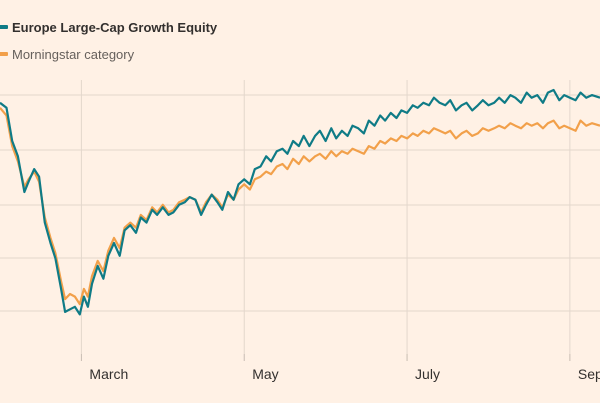  I want to click on x-tick-label: March, so click(108, 374).